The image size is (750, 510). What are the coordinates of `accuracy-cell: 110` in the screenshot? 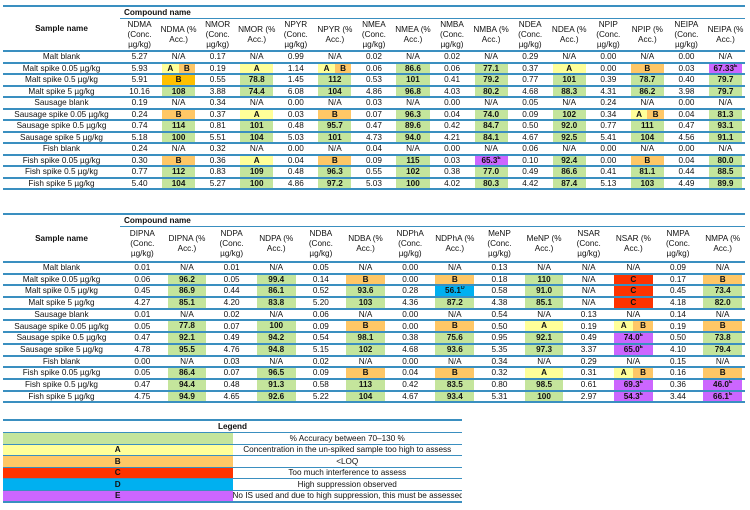 It's located at (544, 280).